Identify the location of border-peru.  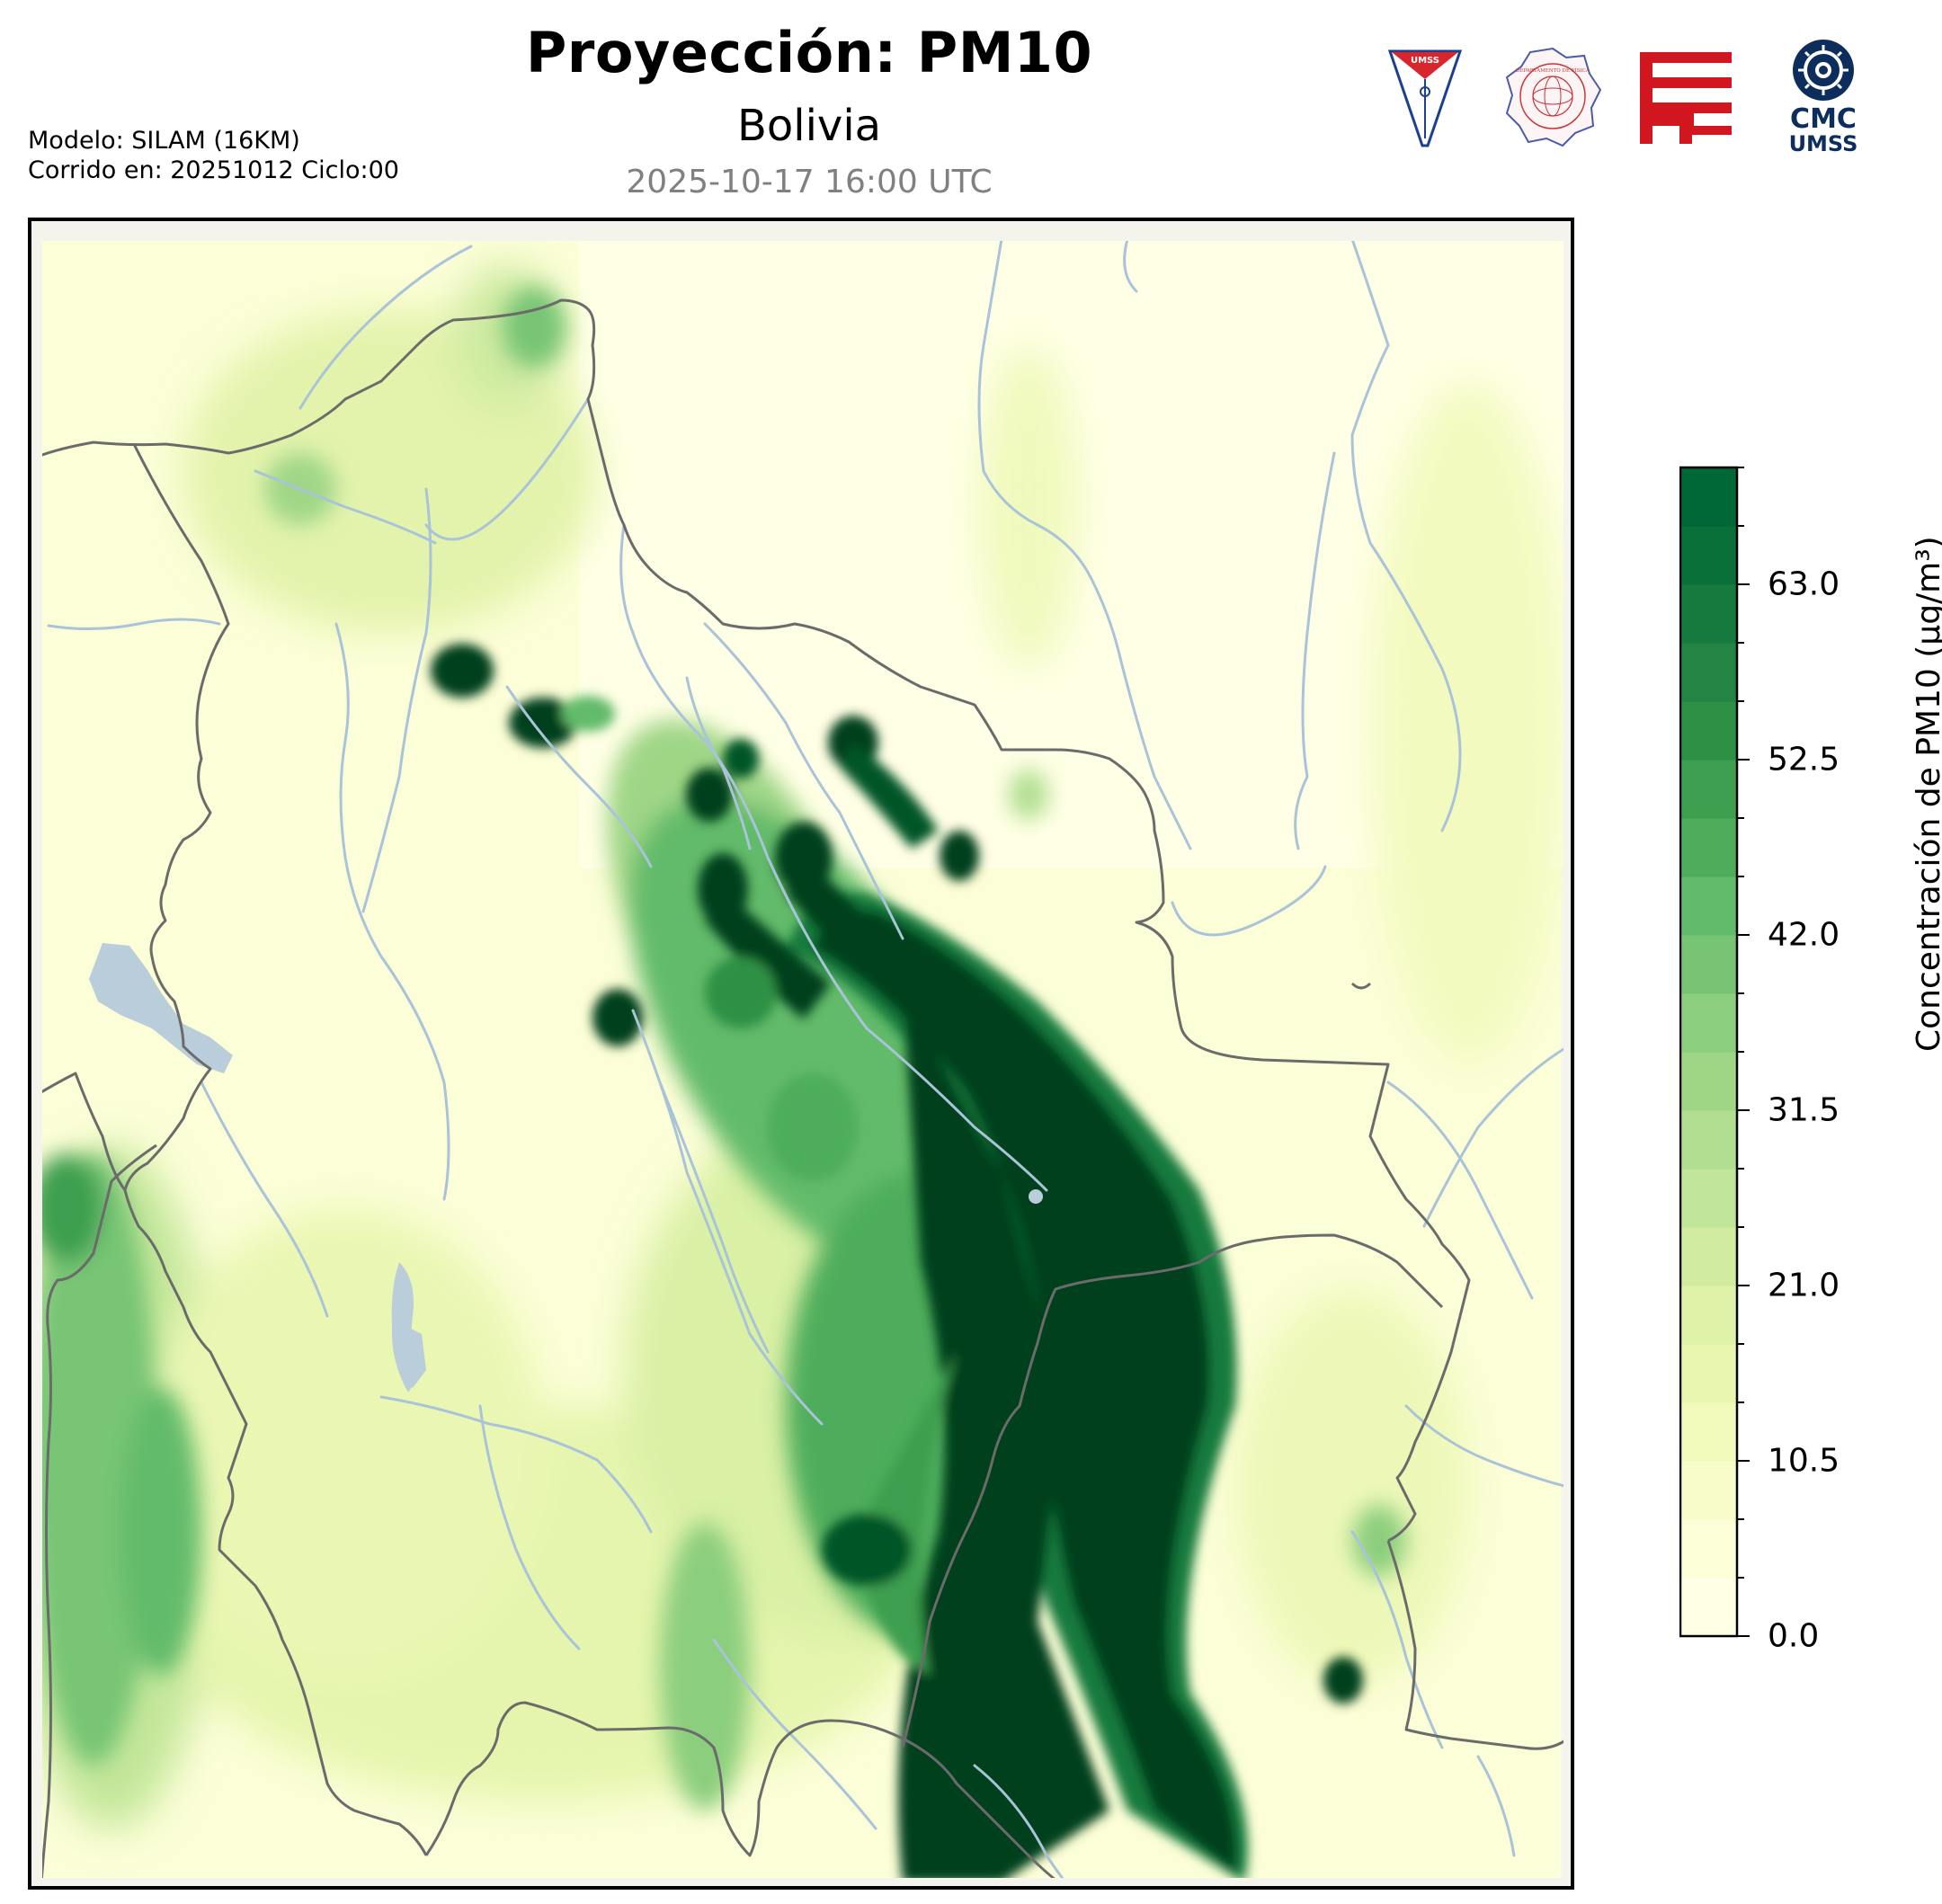
(80, 1131).